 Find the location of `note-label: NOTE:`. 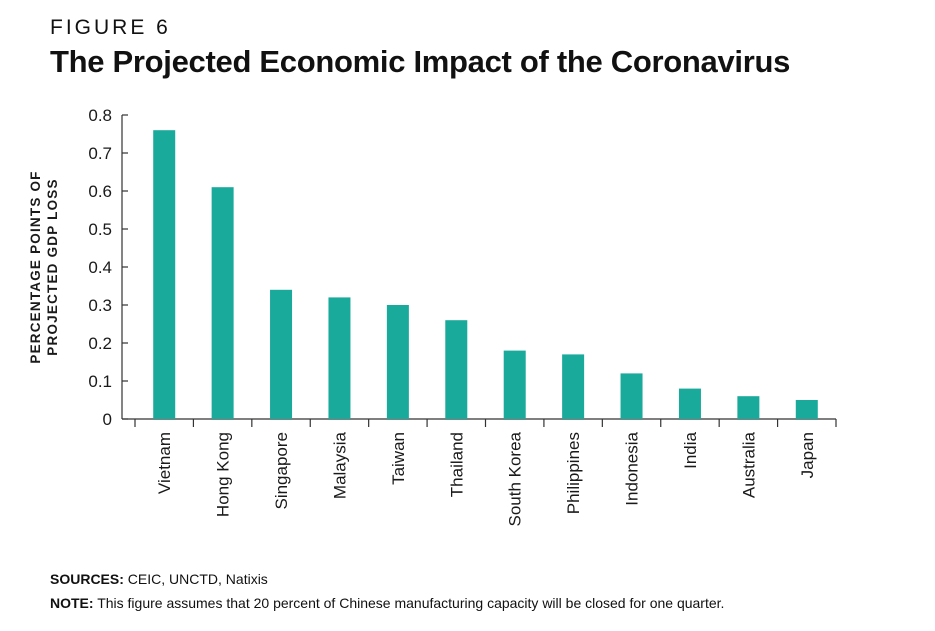

note-label: NOTE: is located at coordinates (72, 603).